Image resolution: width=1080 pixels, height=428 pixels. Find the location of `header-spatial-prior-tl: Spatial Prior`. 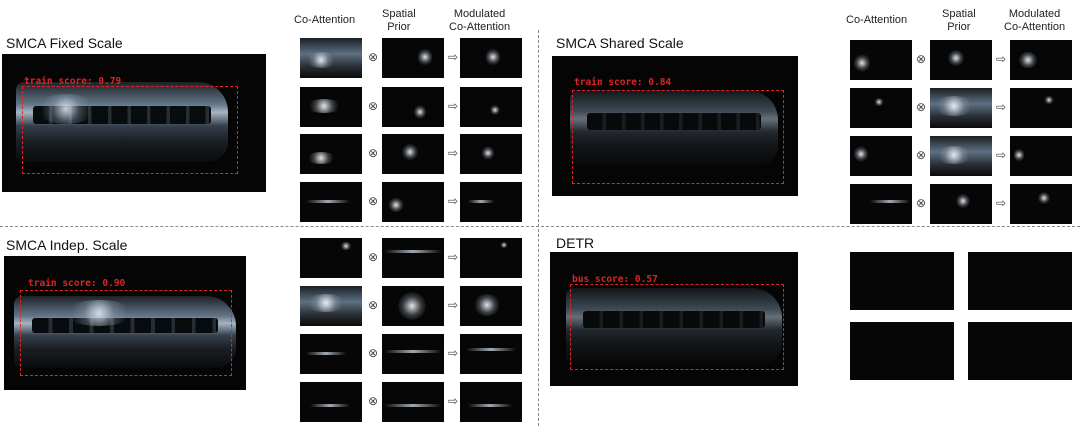

header-spatial-prior-tl: Spatial Prior is located at coordinates (399, 21).